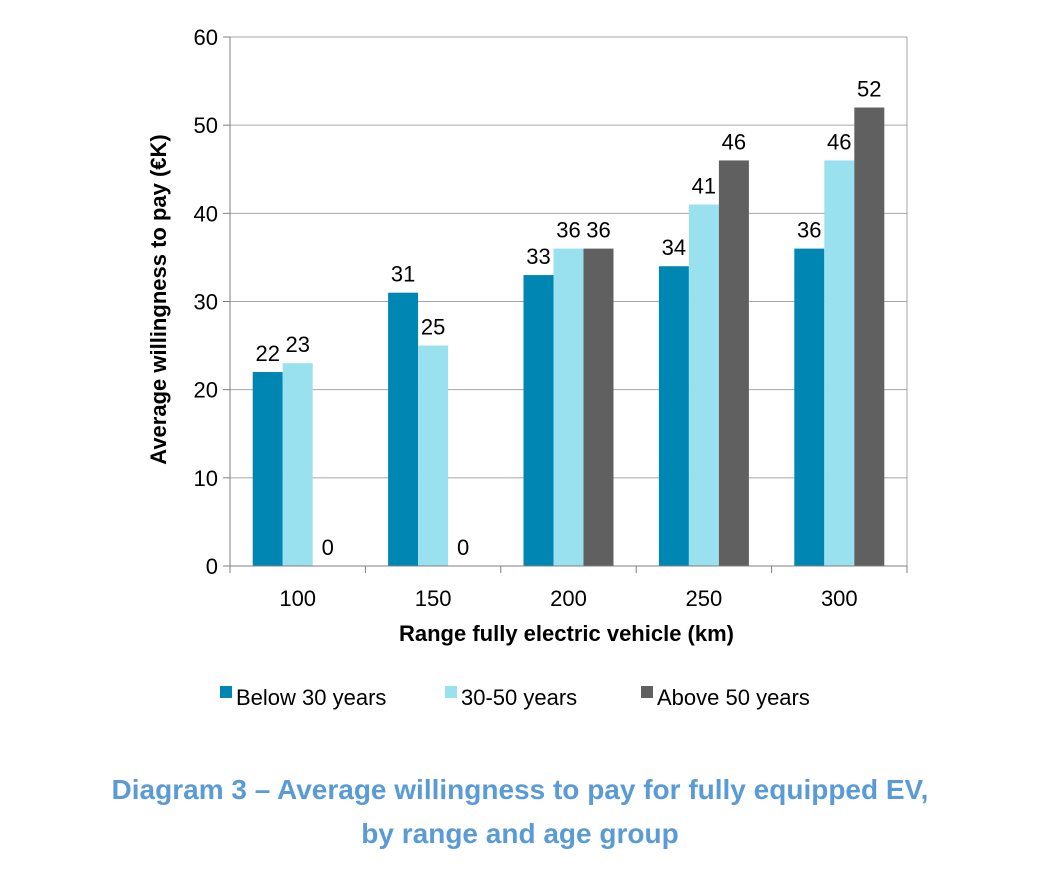  What do you see at coordinates (311, 697) in the screenshot?
I see `legend-label: Below 30 years` at bounding box center [311, 697].